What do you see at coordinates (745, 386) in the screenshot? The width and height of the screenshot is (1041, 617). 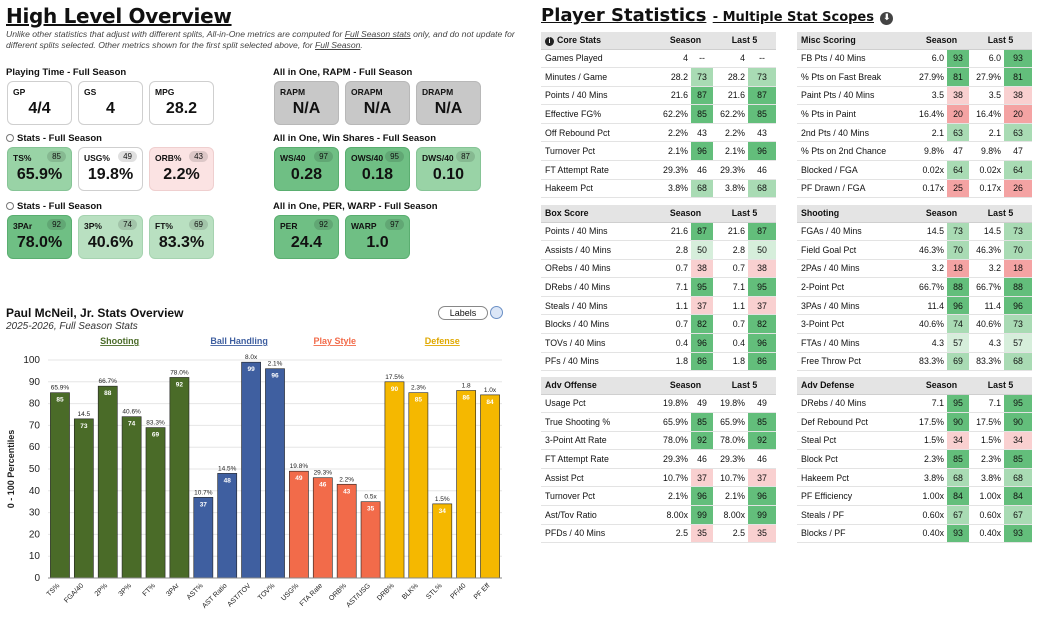 I see `column-header-last5: Last 5` at bounding box center [745, 386].